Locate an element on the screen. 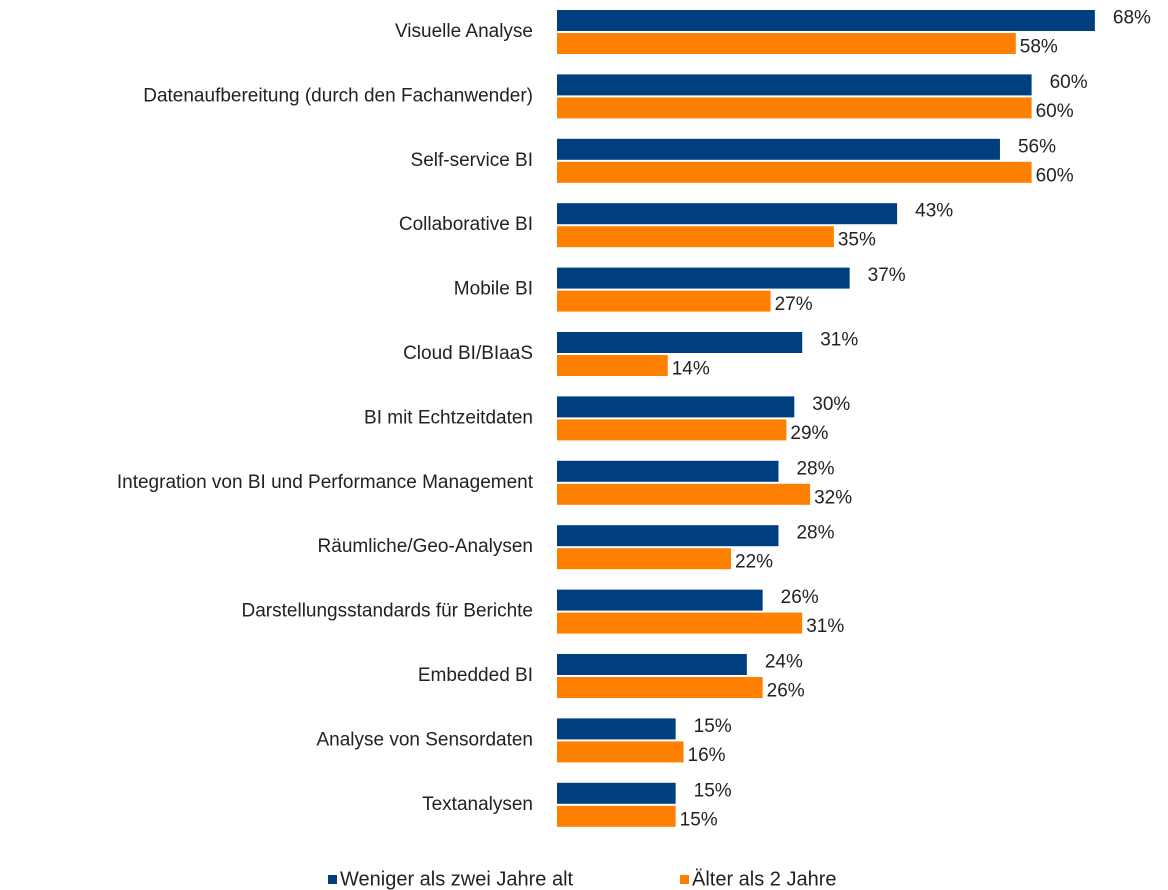 The height and width of the screenshot is (890, 1168). legend-label: Weniger als zwei Jahre alt is located at coordinates (457, 879).